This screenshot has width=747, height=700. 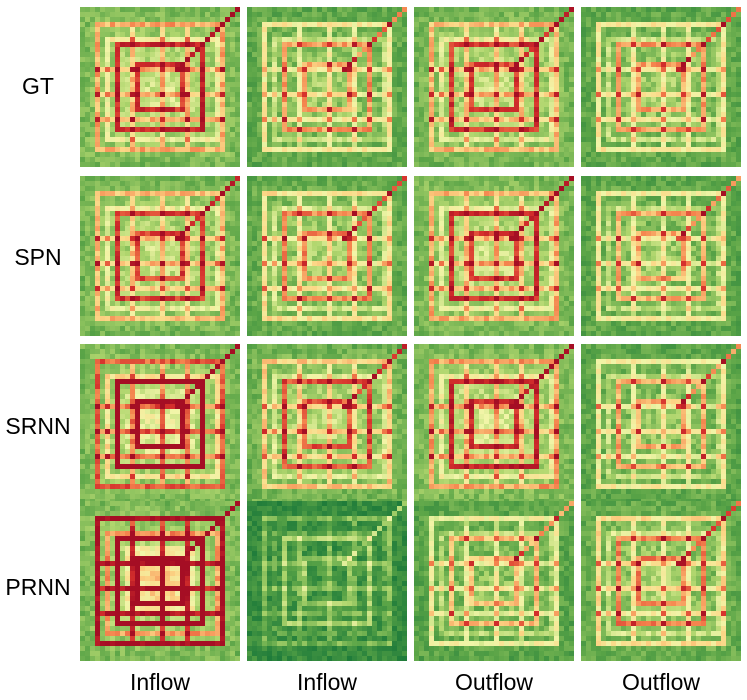 What do you see at coordinates (38, 426) in the screenshot?
I see `row-label-srnn: SRNN` at bounding box center [38, 426].